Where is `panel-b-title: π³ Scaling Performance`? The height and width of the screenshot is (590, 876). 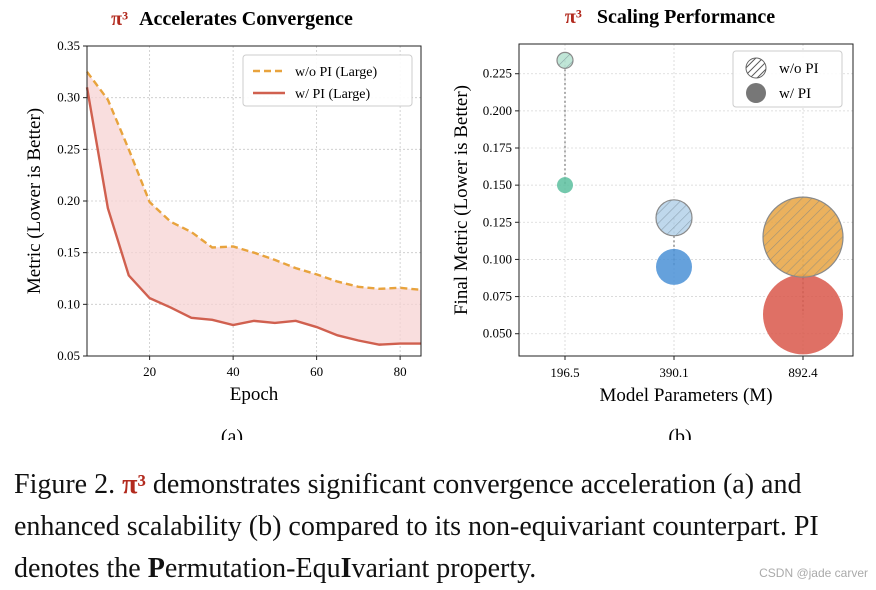 panel-b-title: π³ Scaling Performance is located at coordinates (670, 17).